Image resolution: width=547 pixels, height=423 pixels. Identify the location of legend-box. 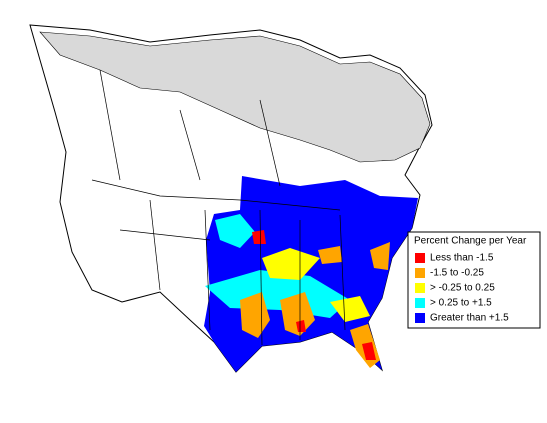
(474, 280).